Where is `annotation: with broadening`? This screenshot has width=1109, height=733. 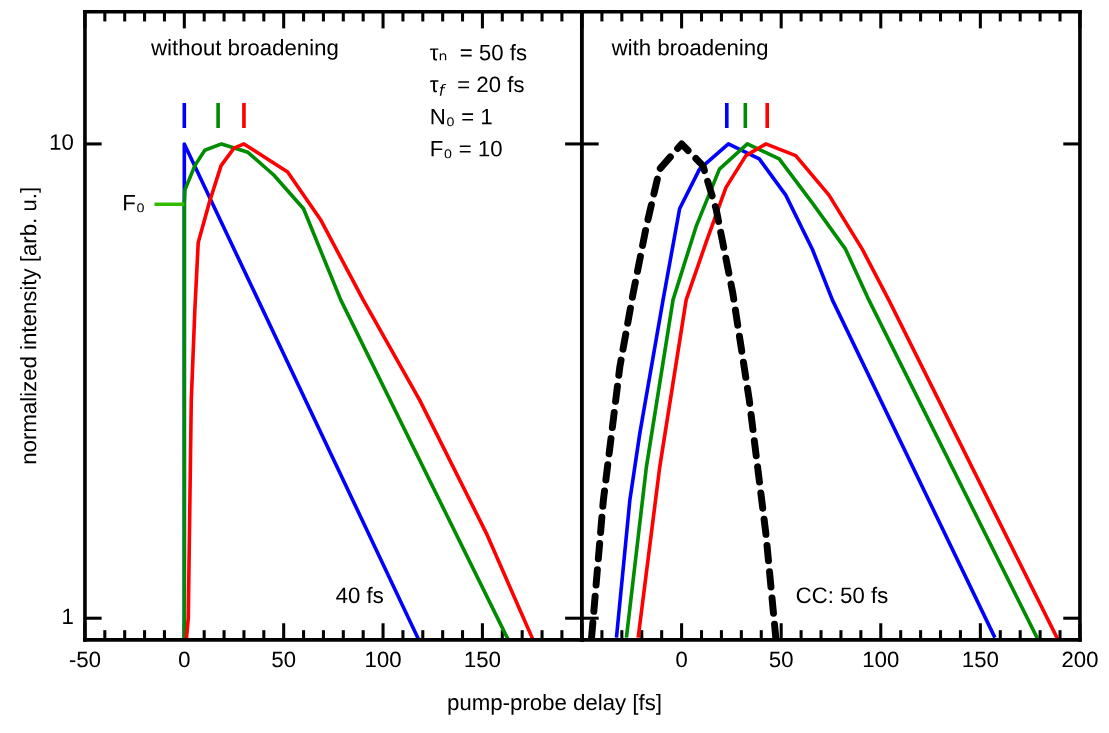 annotation: with broadening is located at coordinates (689, 49).